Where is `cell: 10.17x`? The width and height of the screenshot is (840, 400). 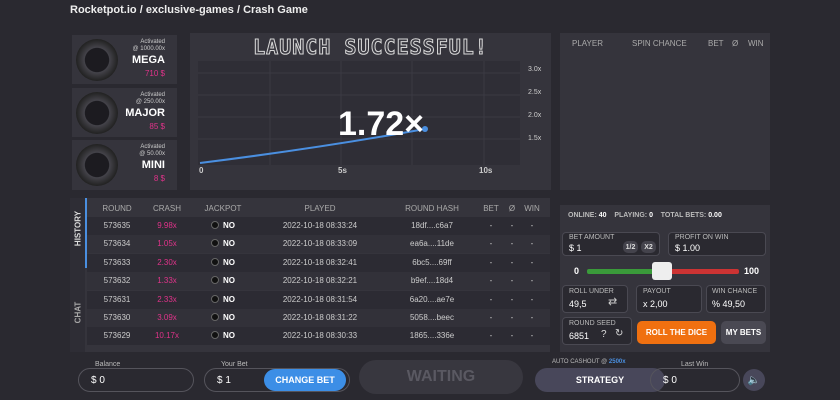 cell: 10.17x is located at coordinates (167, 336).